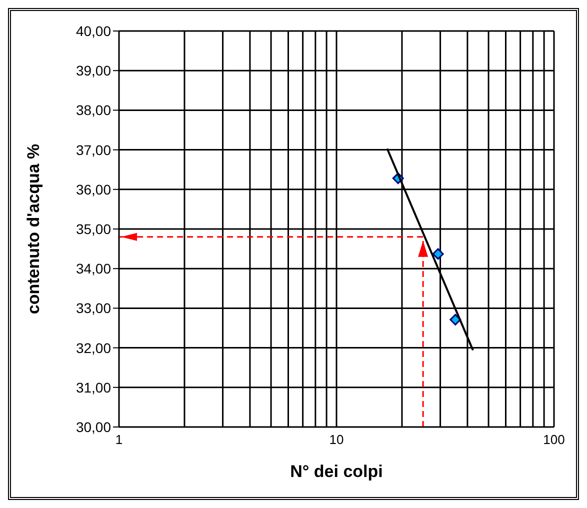 The width and height of the screenshot is (587, 508). I want to click on x-tick-label: 100, so click(554, 440).